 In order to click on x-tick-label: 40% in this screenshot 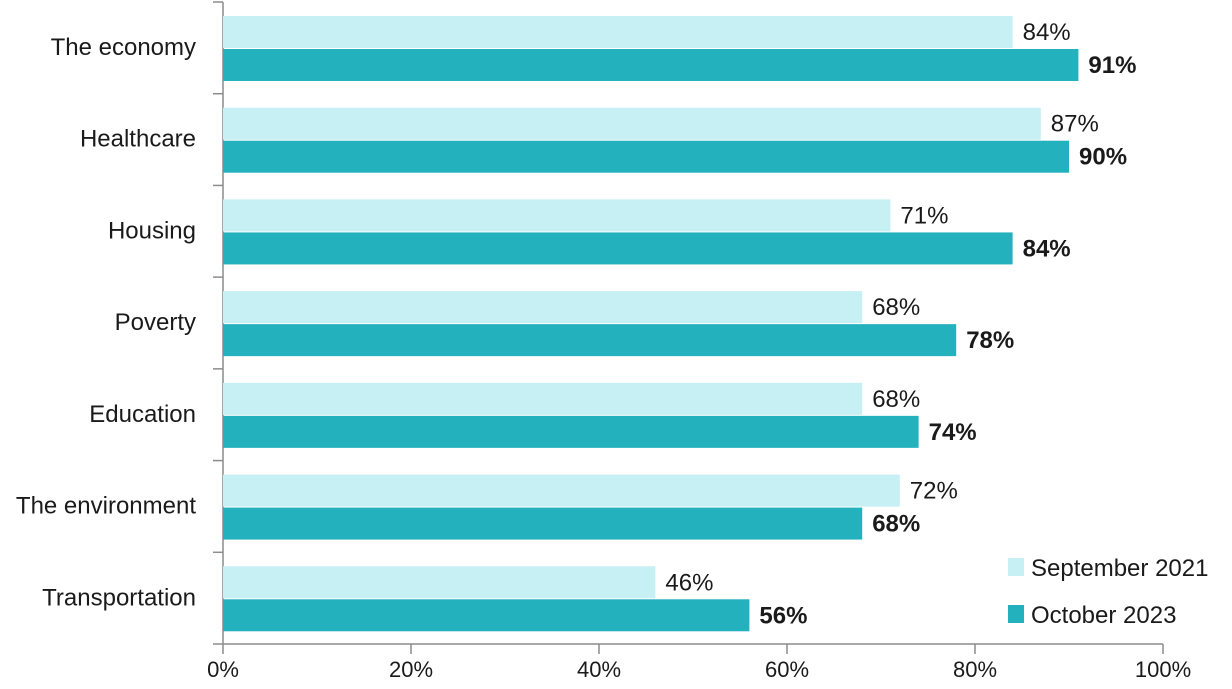, I will do `click(599, 669)`.